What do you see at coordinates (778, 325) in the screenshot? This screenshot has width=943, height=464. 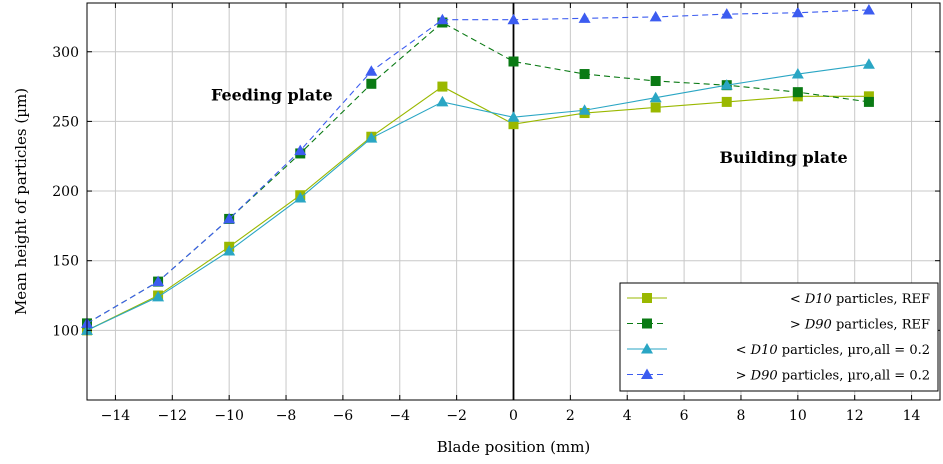 I see `legend-entry: > D90 particles, REF` at bounding box center [778, 325].